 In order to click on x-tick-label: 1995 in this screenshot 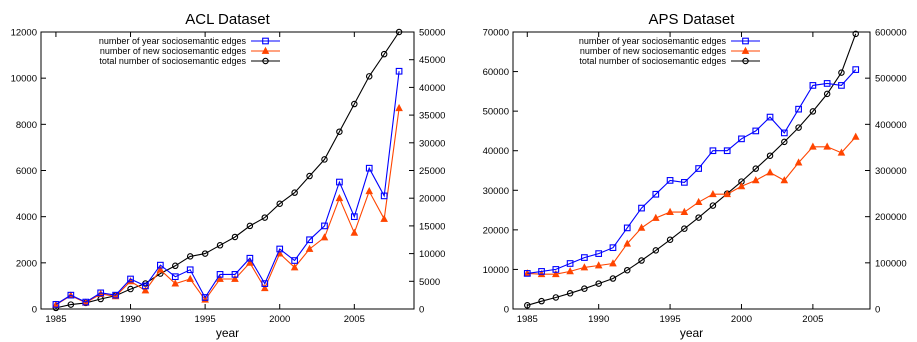, I will do `click(205, 319)`.